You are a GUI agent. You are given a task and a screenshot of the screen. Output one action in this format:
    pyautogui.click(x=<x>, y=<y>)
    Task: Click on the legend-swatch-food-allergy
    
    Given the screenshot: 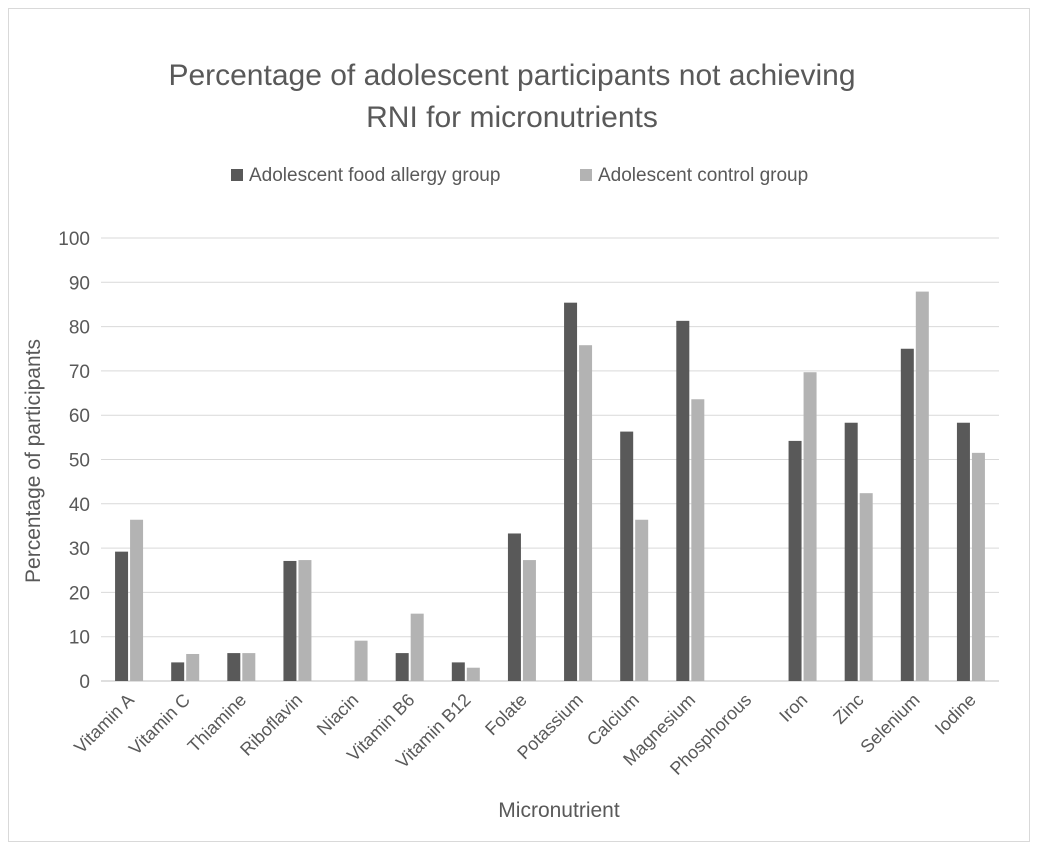 What is the action you would take?
    pyautogui.click(x=237, y=175)
    